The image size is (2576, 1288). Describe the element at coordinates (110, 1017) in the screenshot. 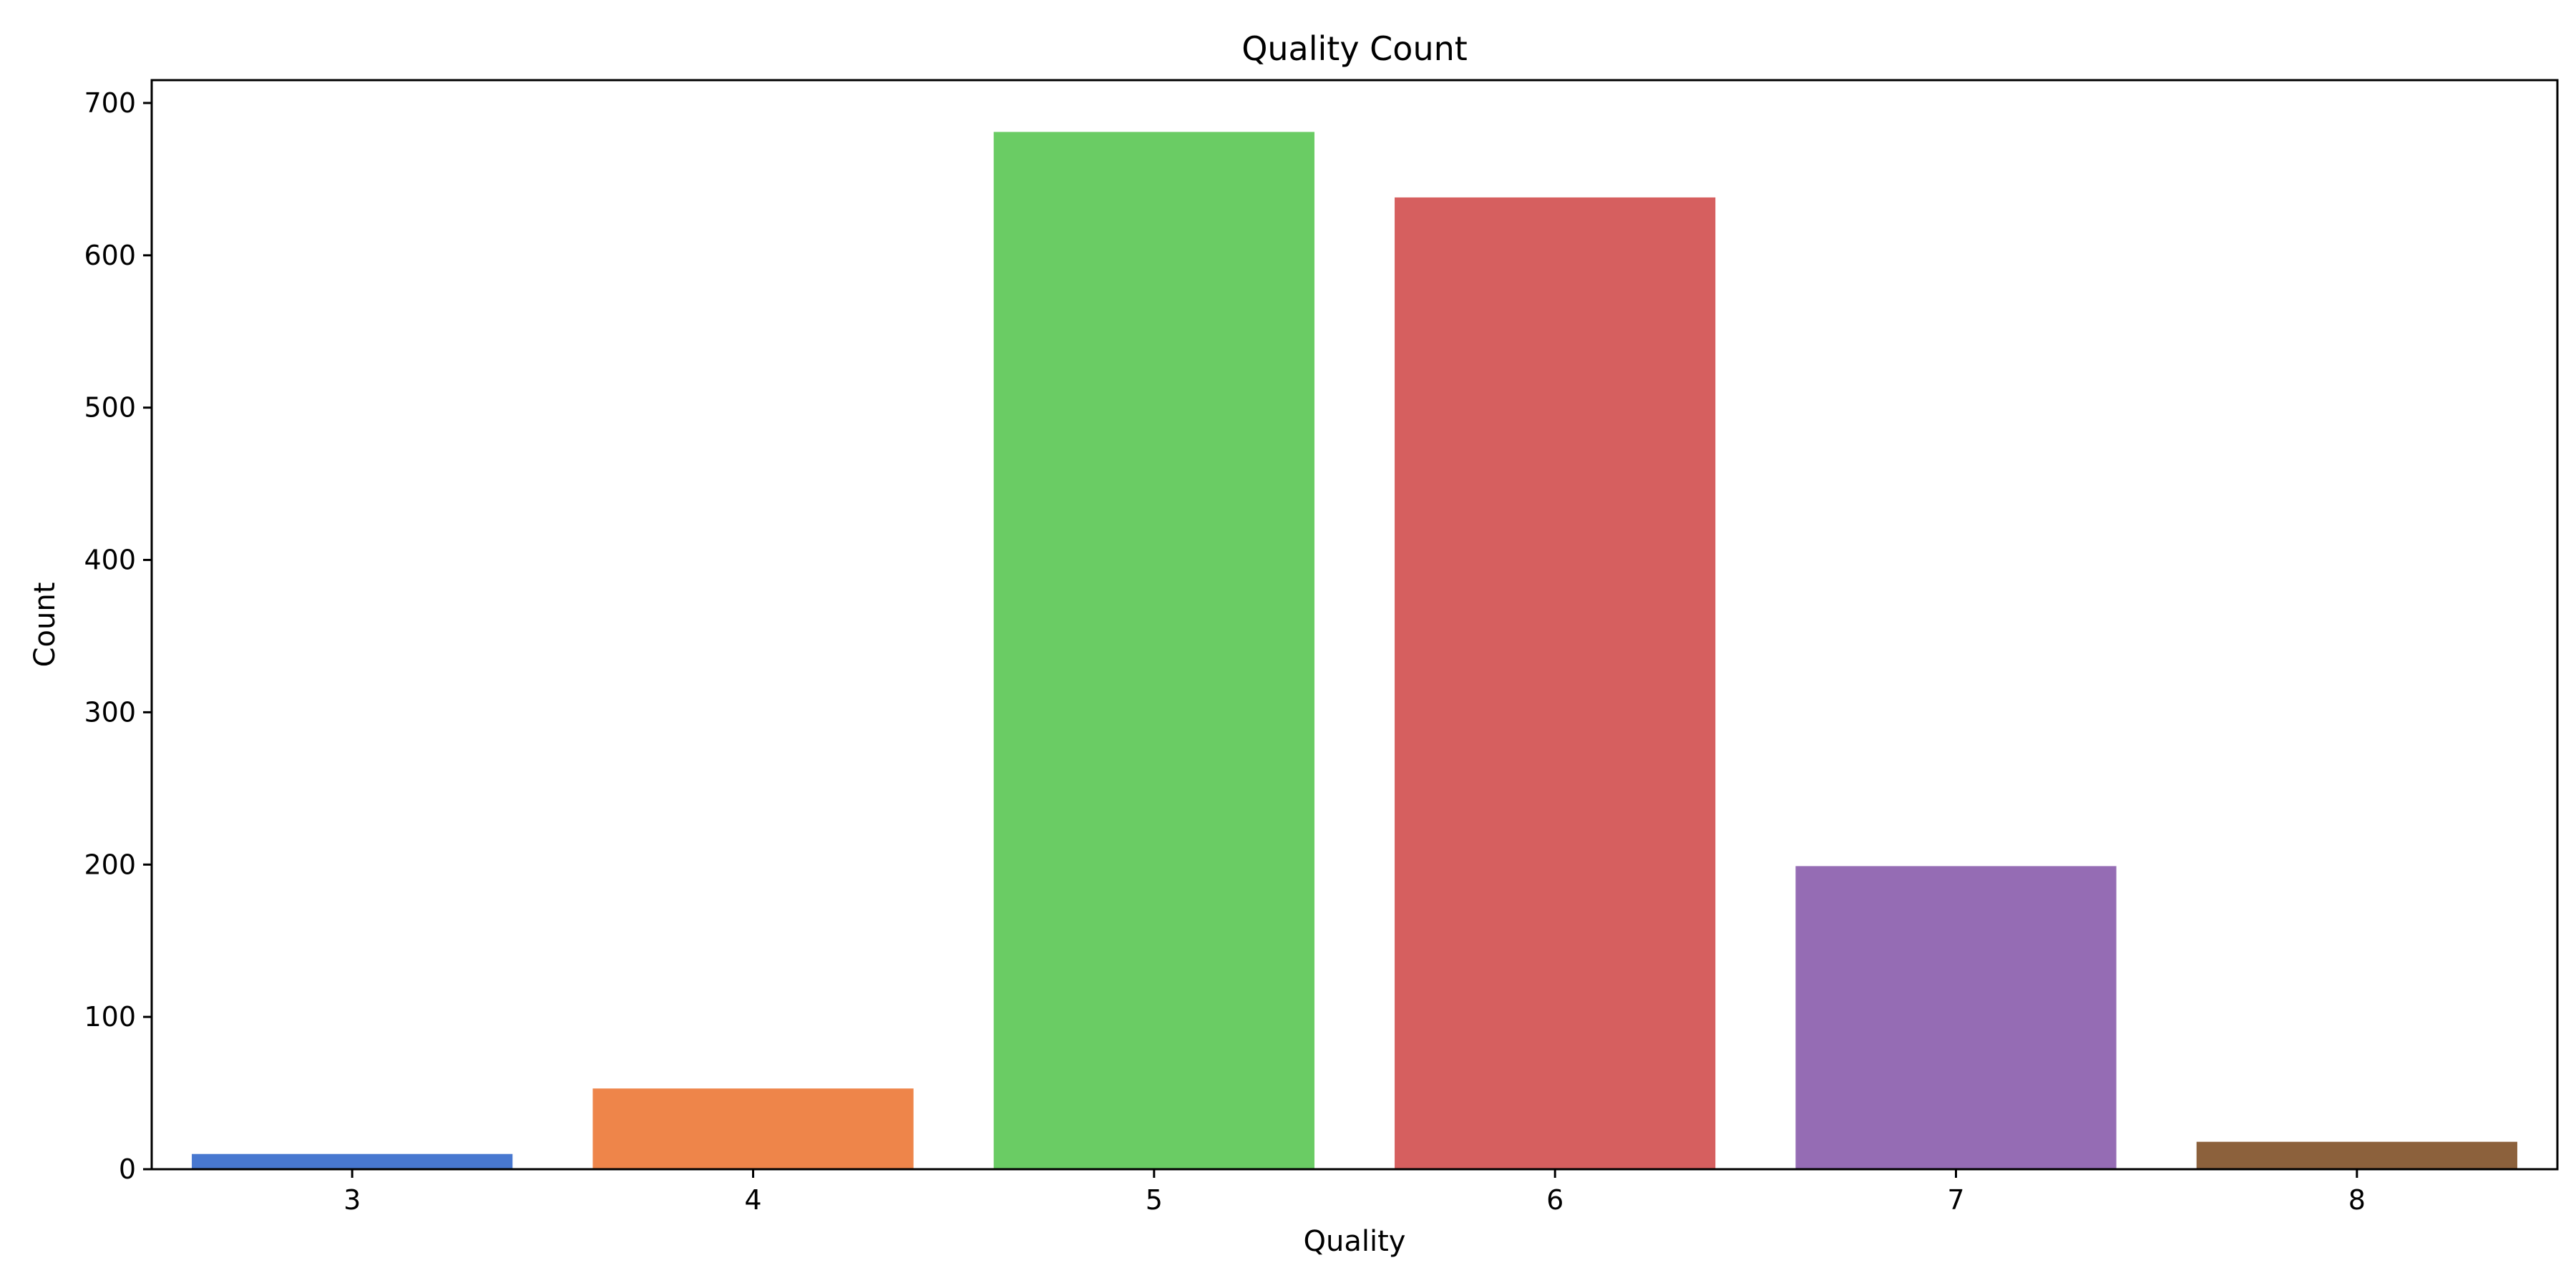

I see `y-tick-label: 100` at that location.